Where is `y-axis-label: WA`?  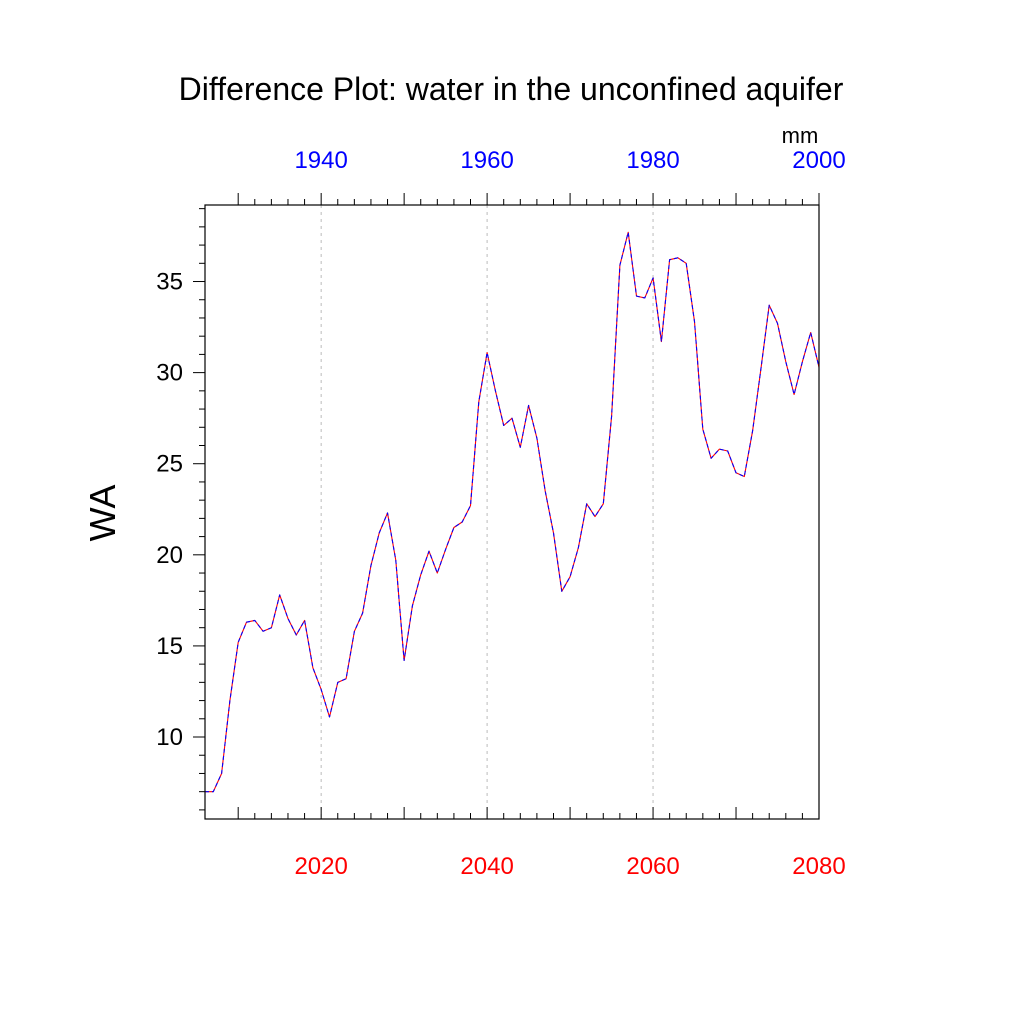 y-axis-label: WA is located at coordinates (102, 513).